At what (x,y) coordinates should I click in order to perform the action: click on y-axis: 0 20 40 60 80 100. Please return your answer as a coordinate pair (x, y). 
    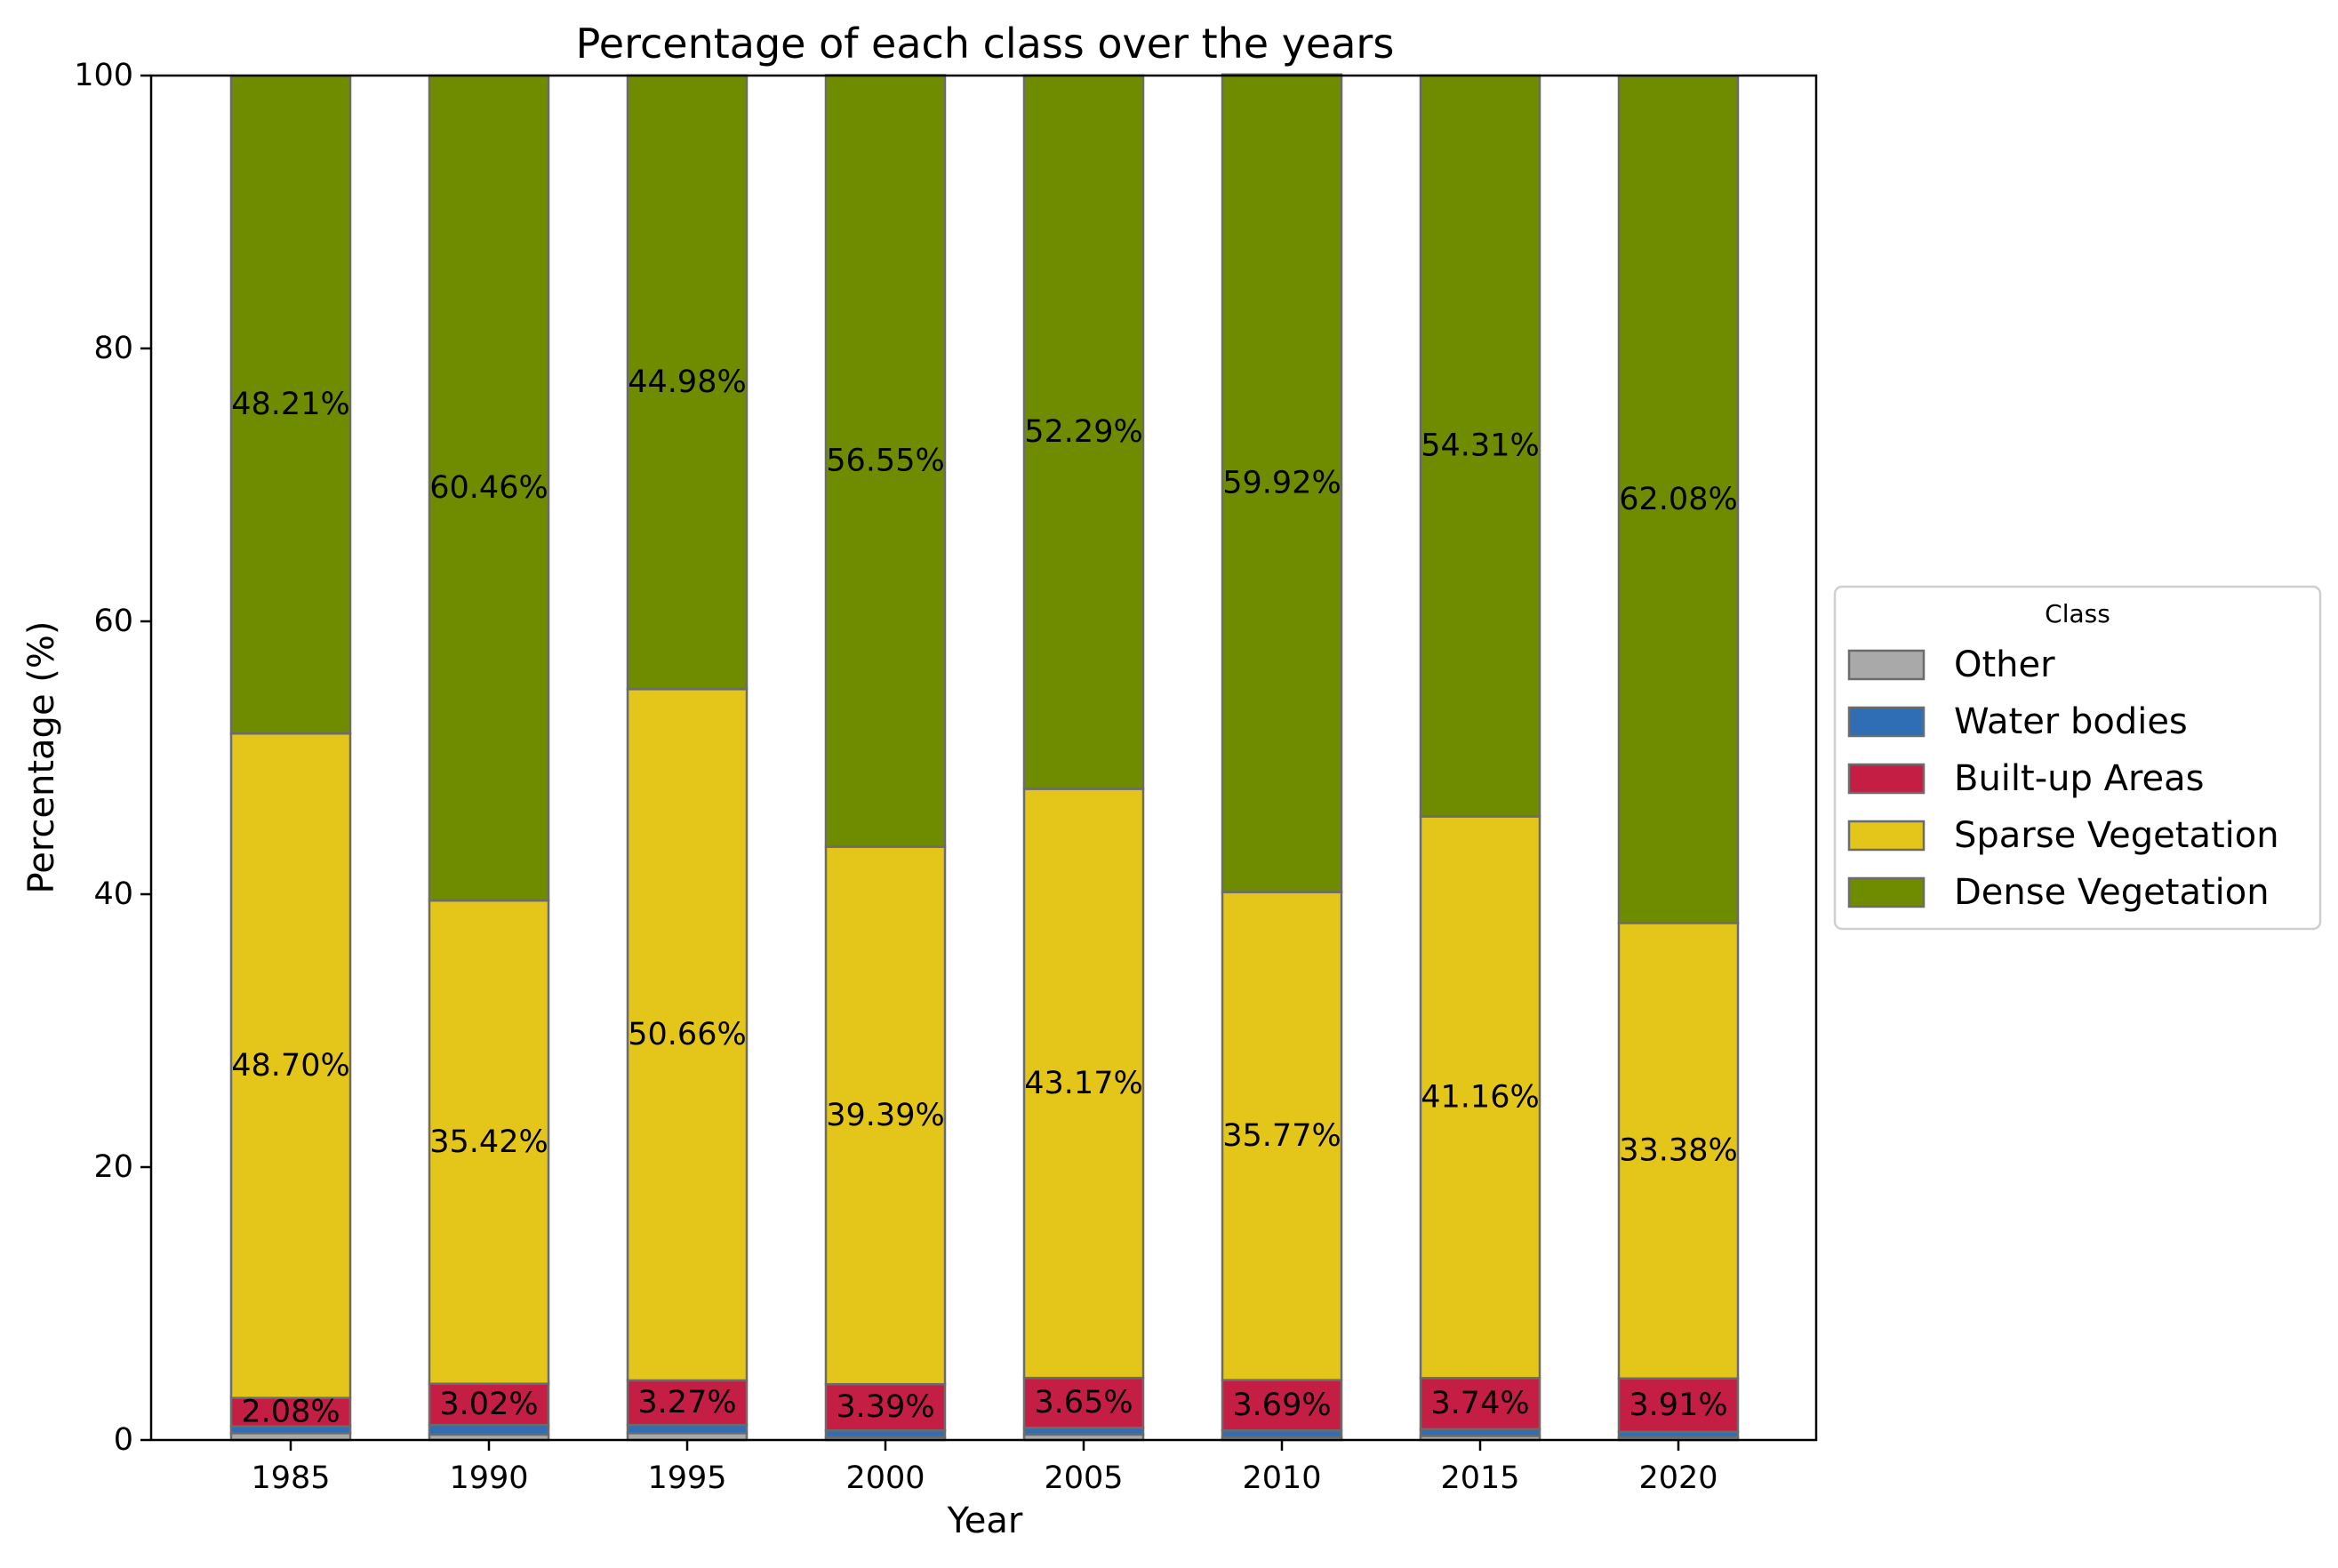
    Looking at the image, I should click on (112, 758).